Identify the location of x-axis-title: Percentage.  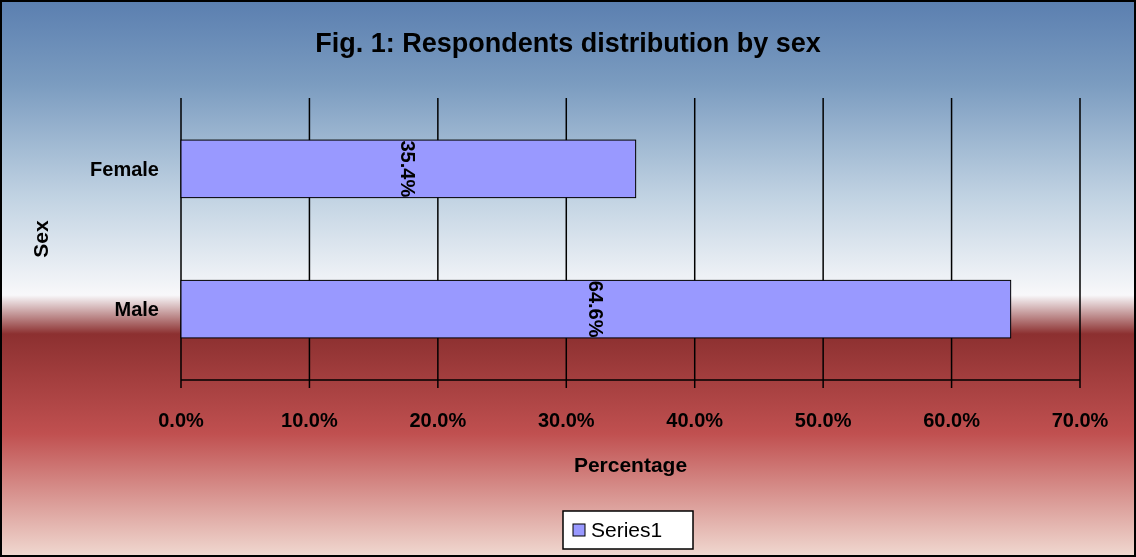
(630, 464).